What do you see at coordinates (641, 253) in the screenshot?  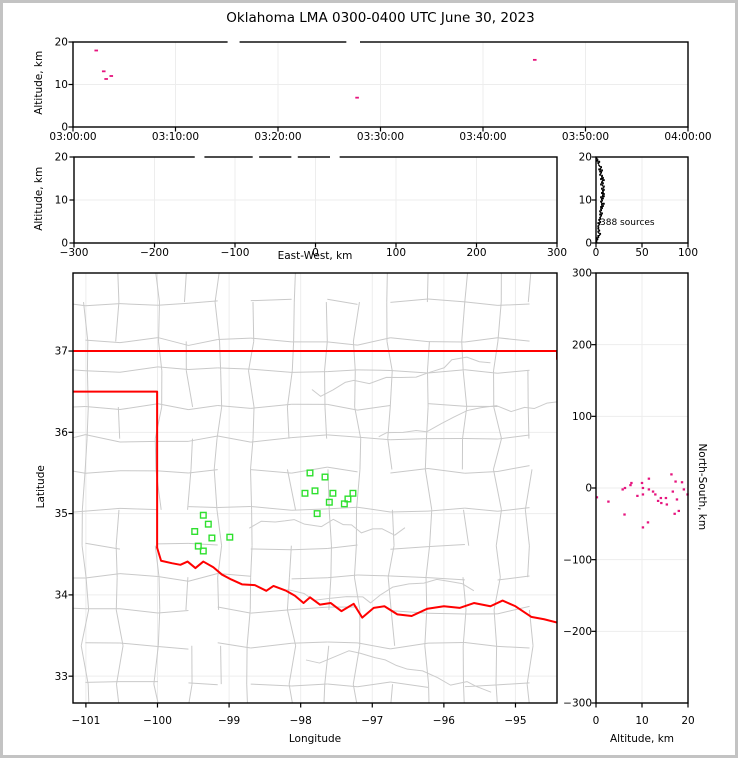 I see `tick-label: 50` at bounding box center [641, 253].